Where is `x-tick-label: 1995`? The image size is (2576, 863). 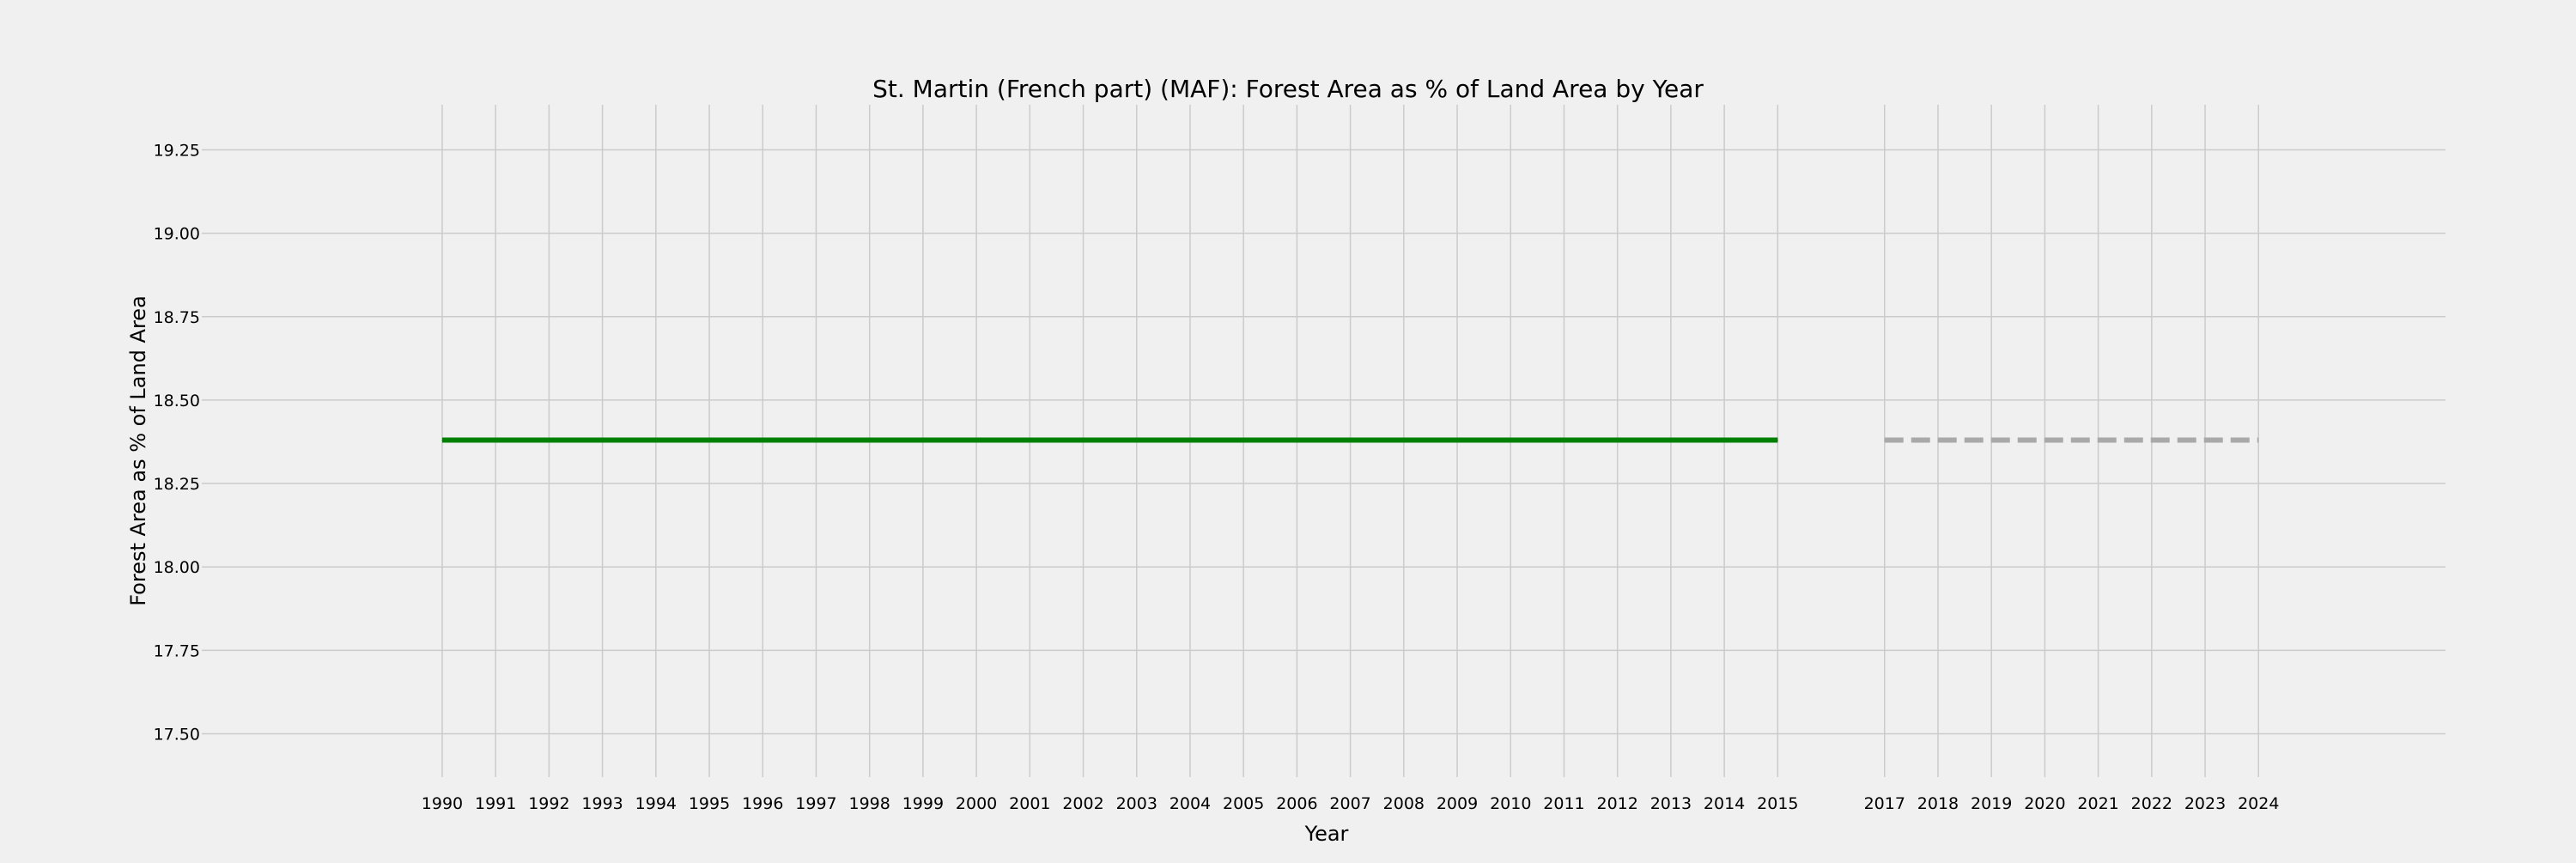
x-tick-label: 1995 is located at coordinates (709, 804).